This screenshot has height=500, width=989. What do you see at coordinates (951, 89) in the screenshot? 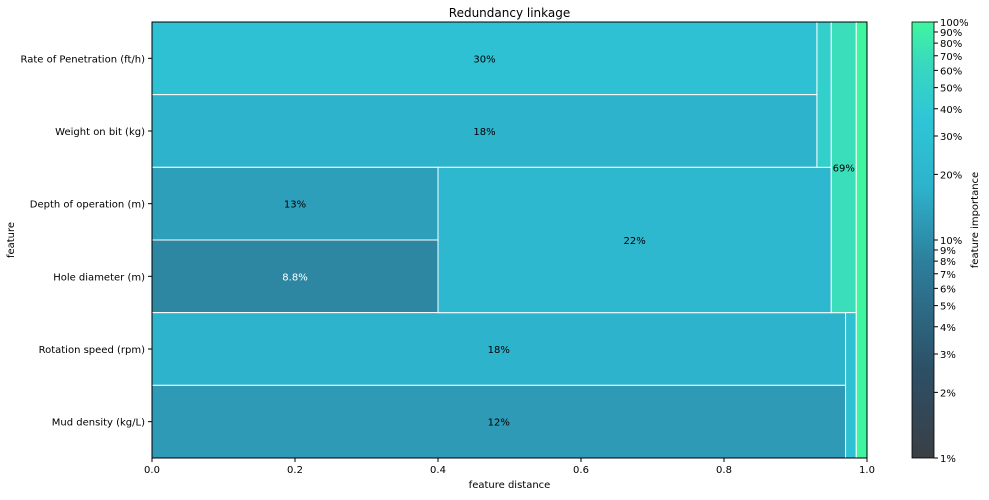
I see `colorbar-tick-label: 50%` at bounding box center [951, 89].